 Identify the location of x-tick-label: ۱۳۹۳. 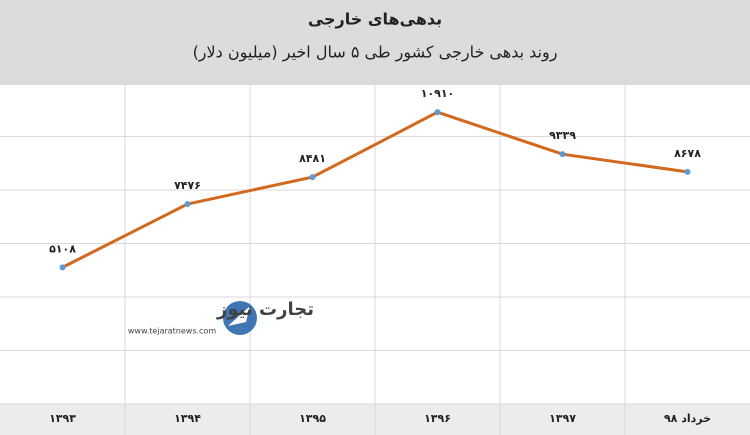
(62, 418).